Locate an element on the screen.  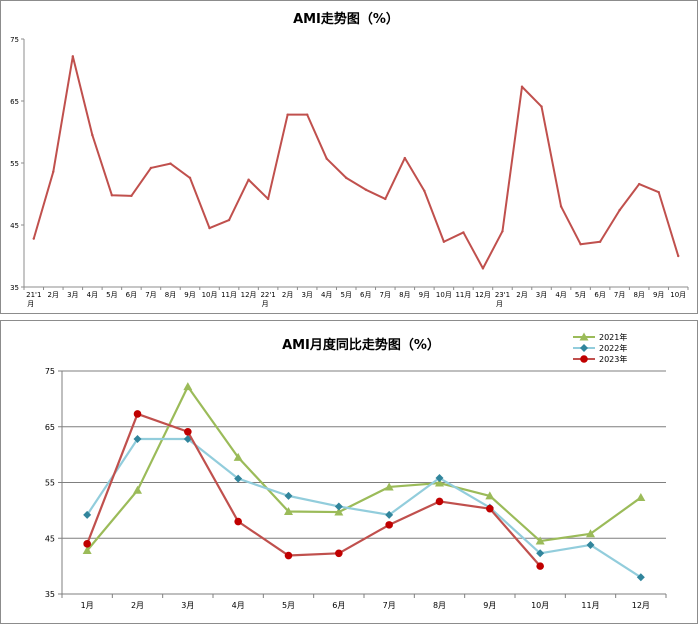
x-tick-label: 23'1 is located at coordinates (502, 295).